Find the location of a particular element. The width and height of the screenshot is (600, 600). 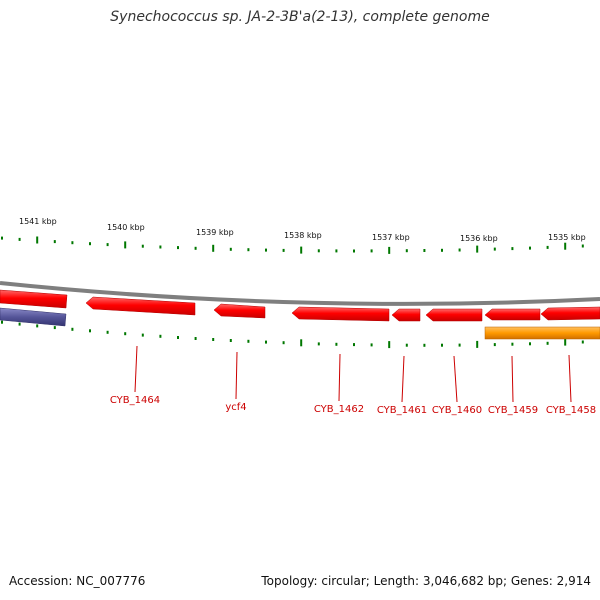

tick-label-1540: 1540 kbp is located at coordinates (126, 227).